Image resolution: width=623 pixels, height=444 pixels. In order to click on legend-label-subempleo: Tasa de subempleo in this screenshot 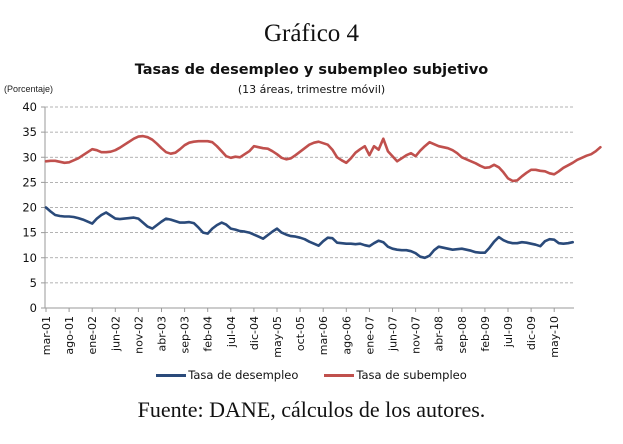, I will do `click(411, 375)`.